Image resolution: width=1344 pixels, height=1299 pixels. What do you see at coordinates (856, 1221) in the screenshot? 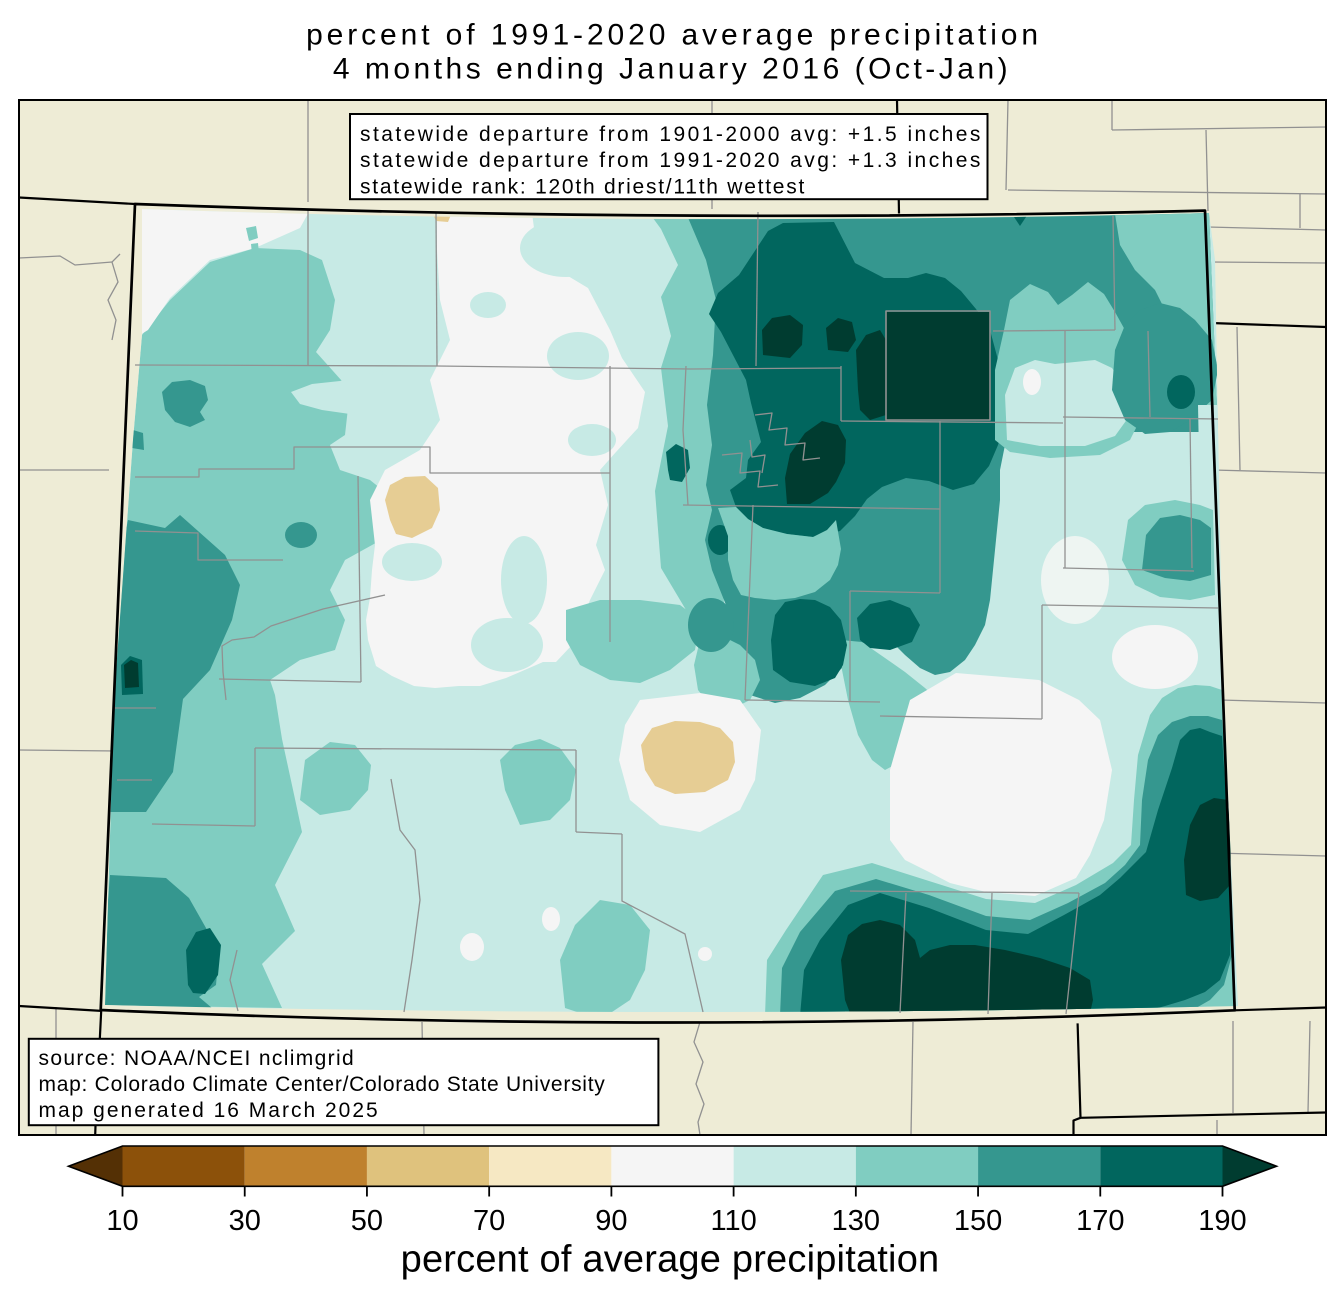
I see `svg-text: 130` at bounding box center [856, 1221].